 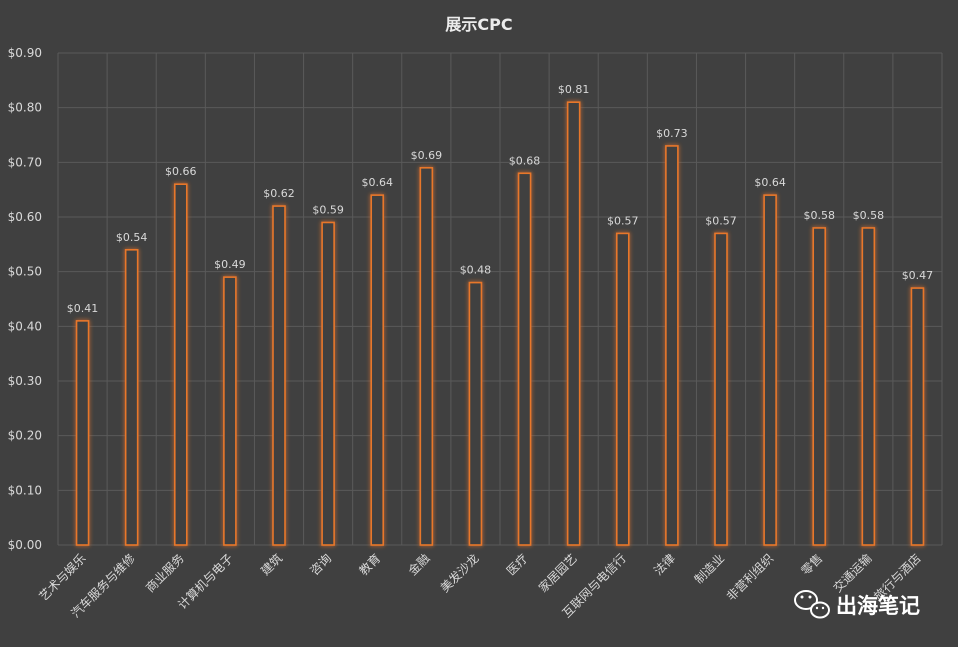 What do you see at coordinates (557, 573) in the screenshot?
I see `x-tick-label: 家居园艺` at bounding box center [557, 573].